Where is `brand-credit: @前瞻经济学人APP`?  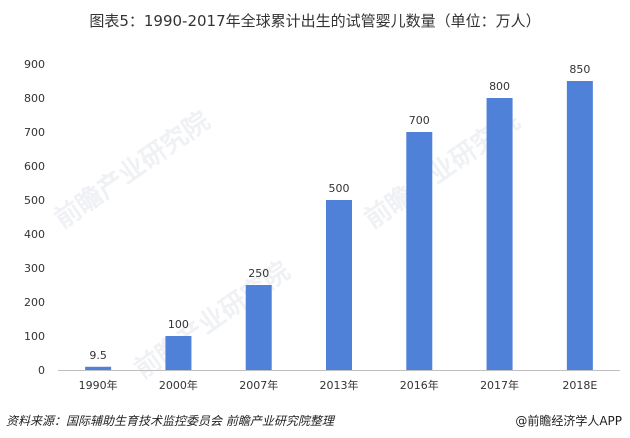 brand-credit: @前瞻经济学人APP is located at coordinates (568, 421).